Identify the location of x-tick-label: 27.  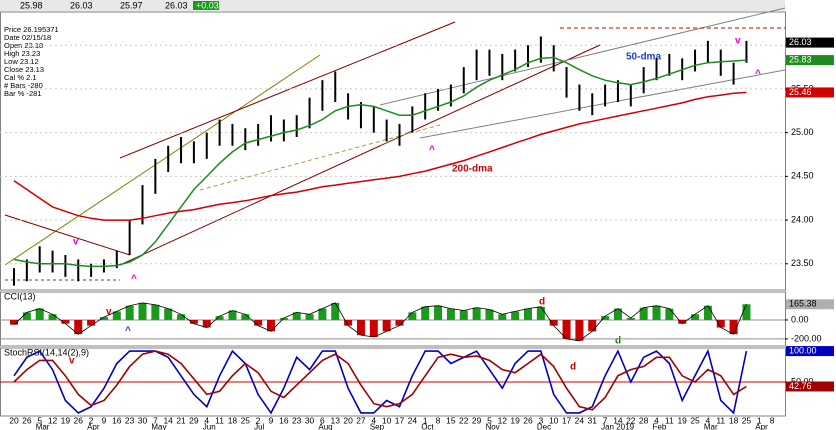
(361, 420).